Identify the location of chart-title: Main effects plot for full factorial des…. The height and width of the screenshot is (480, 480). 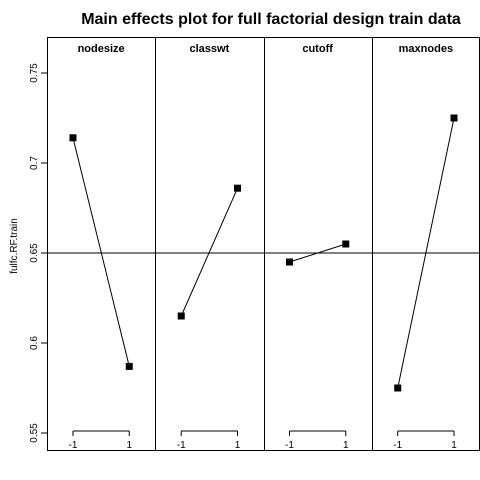
(271, 19).